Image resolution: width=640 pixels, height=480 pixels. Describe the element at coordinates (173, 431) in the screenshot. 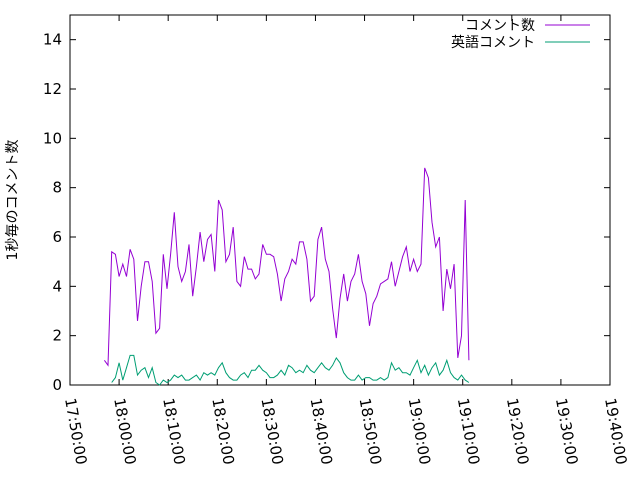

I see `x-tick-label: 18:10:00` at that location.